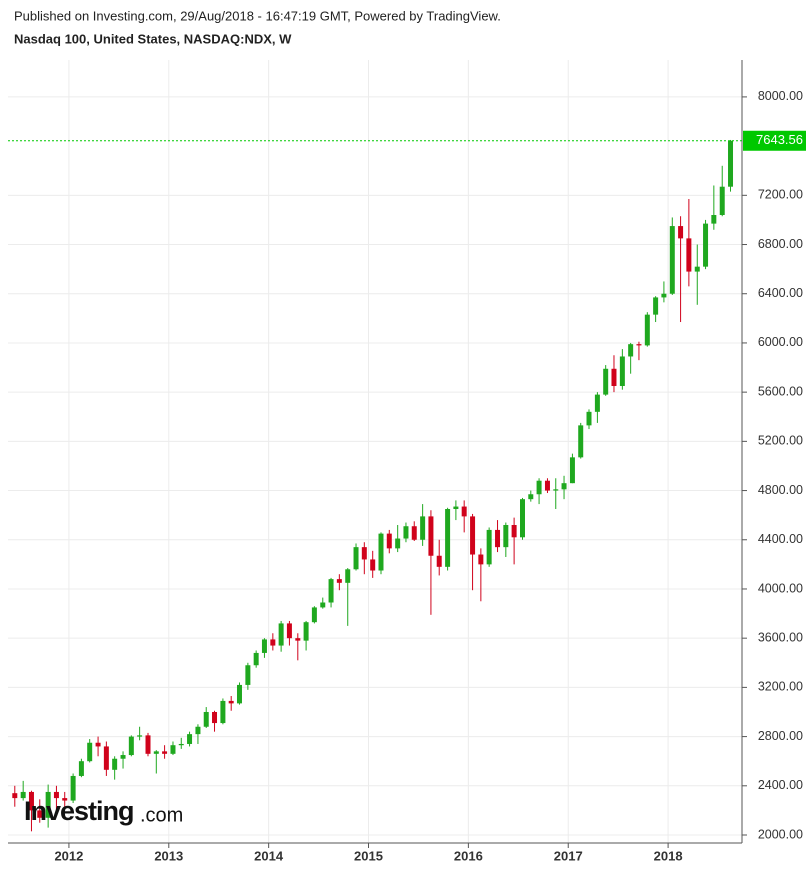  Describe the element at coordinates (68, 855) in the screenshot. I see `x-tick-label: 2012` at that location.